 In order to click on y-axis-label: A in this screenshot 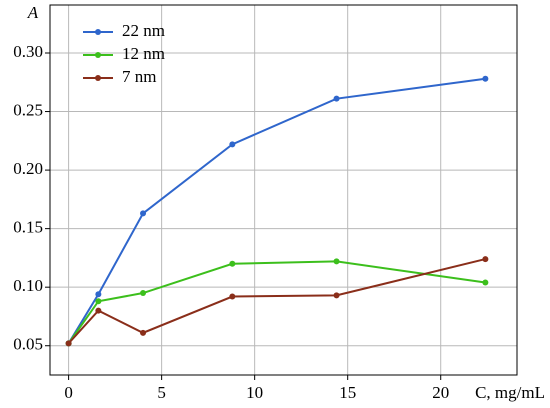, I will do `click(33, 12)`.